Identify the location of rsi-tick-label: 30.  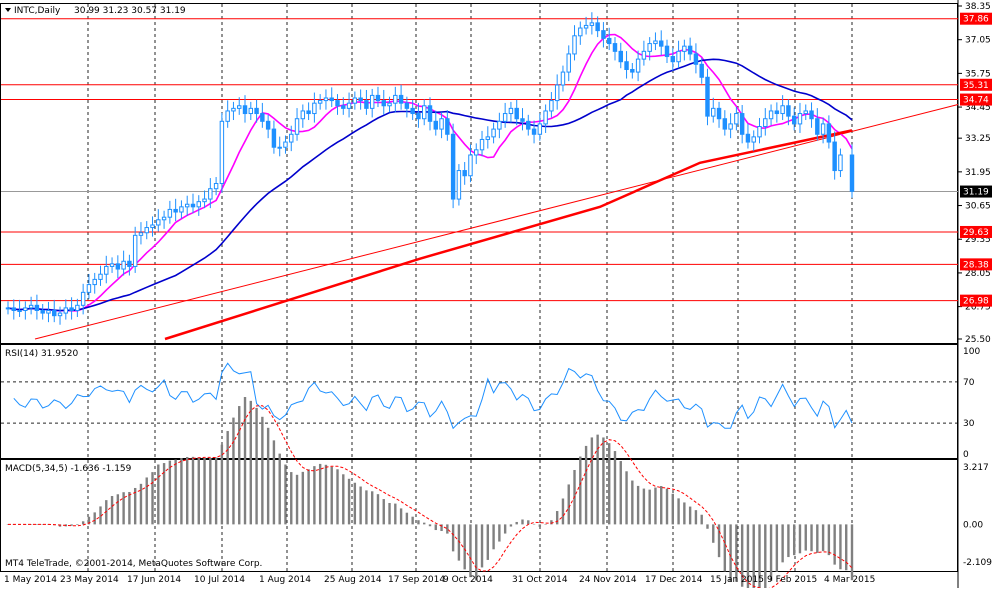
(969, 424).